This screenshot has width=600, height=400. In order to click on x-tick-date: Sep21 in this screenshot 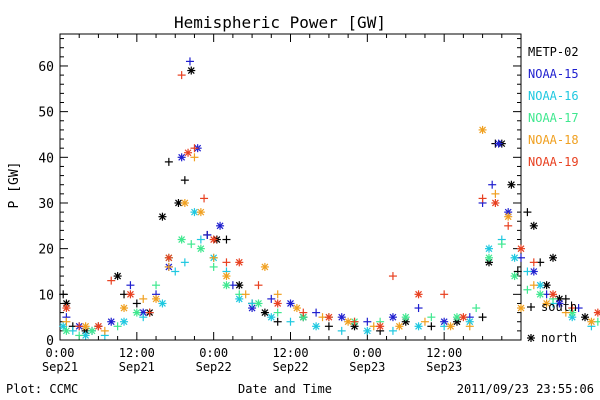, I will do `click(60, 367)`.